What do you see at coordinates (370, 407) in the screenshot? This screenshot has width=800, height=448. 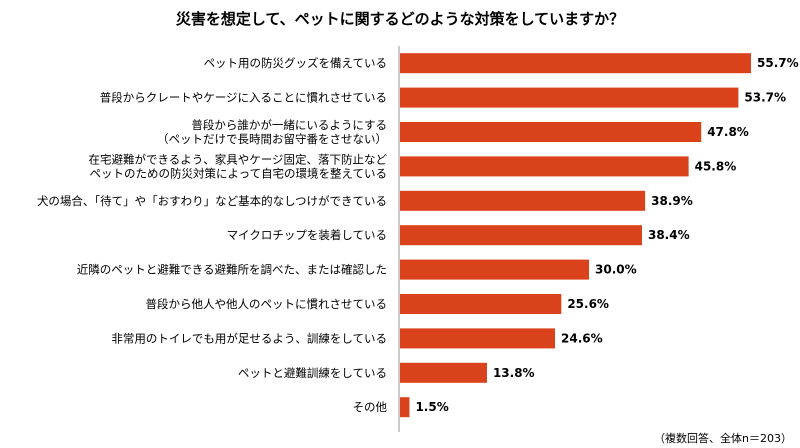 I see `category-label: その他` at bounding box center [370, 407].